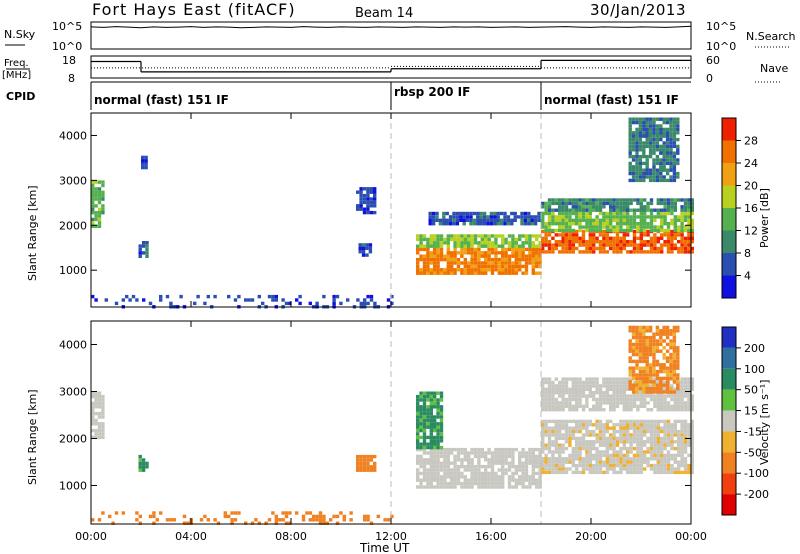 This screenshot has width=800, height=554. Describe the element at coordinates (20, 96) in the screenshot. I see `cpid-label: CPID` at that location.